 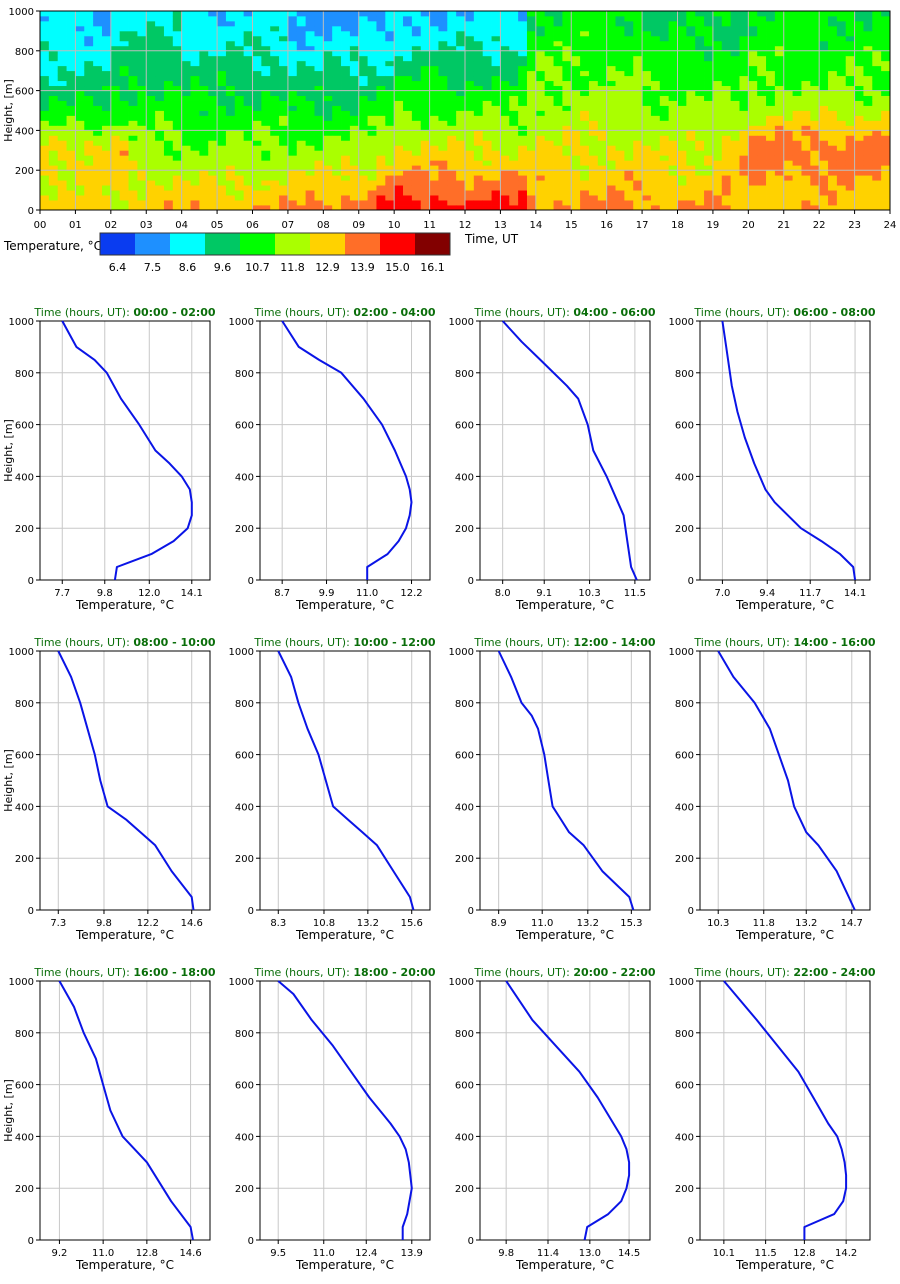 I want to click on profile-y-tick-label: 200, so click(x=24, y=1189).